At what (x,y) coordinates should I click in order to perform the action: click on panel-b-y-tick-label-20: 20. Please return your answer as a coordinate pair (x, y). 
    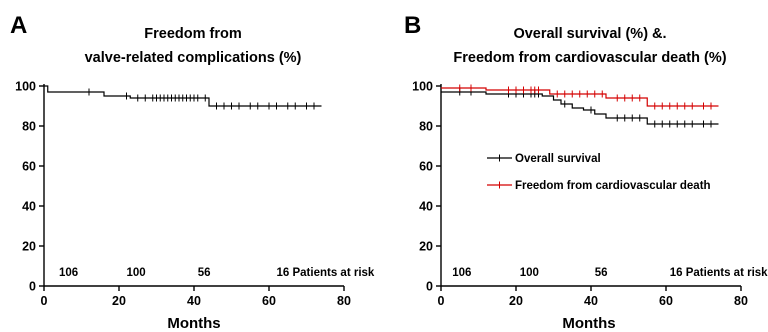
    Looking at the image, I should click on (426, 247).